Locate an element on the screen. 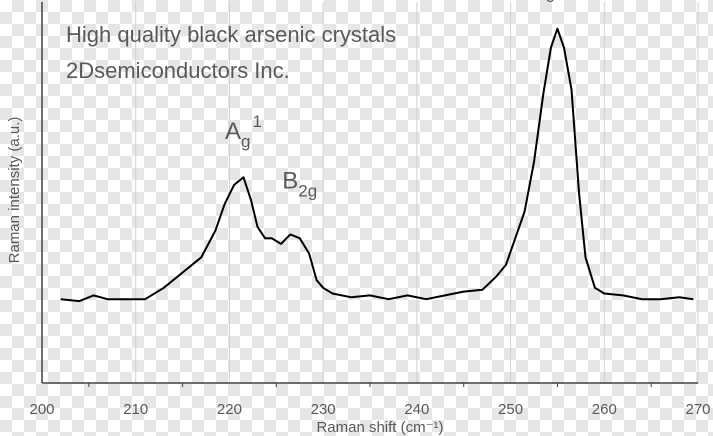 The image size is (713, 436). x-tick-label-220: 220 is located at coordinates (229, 409).